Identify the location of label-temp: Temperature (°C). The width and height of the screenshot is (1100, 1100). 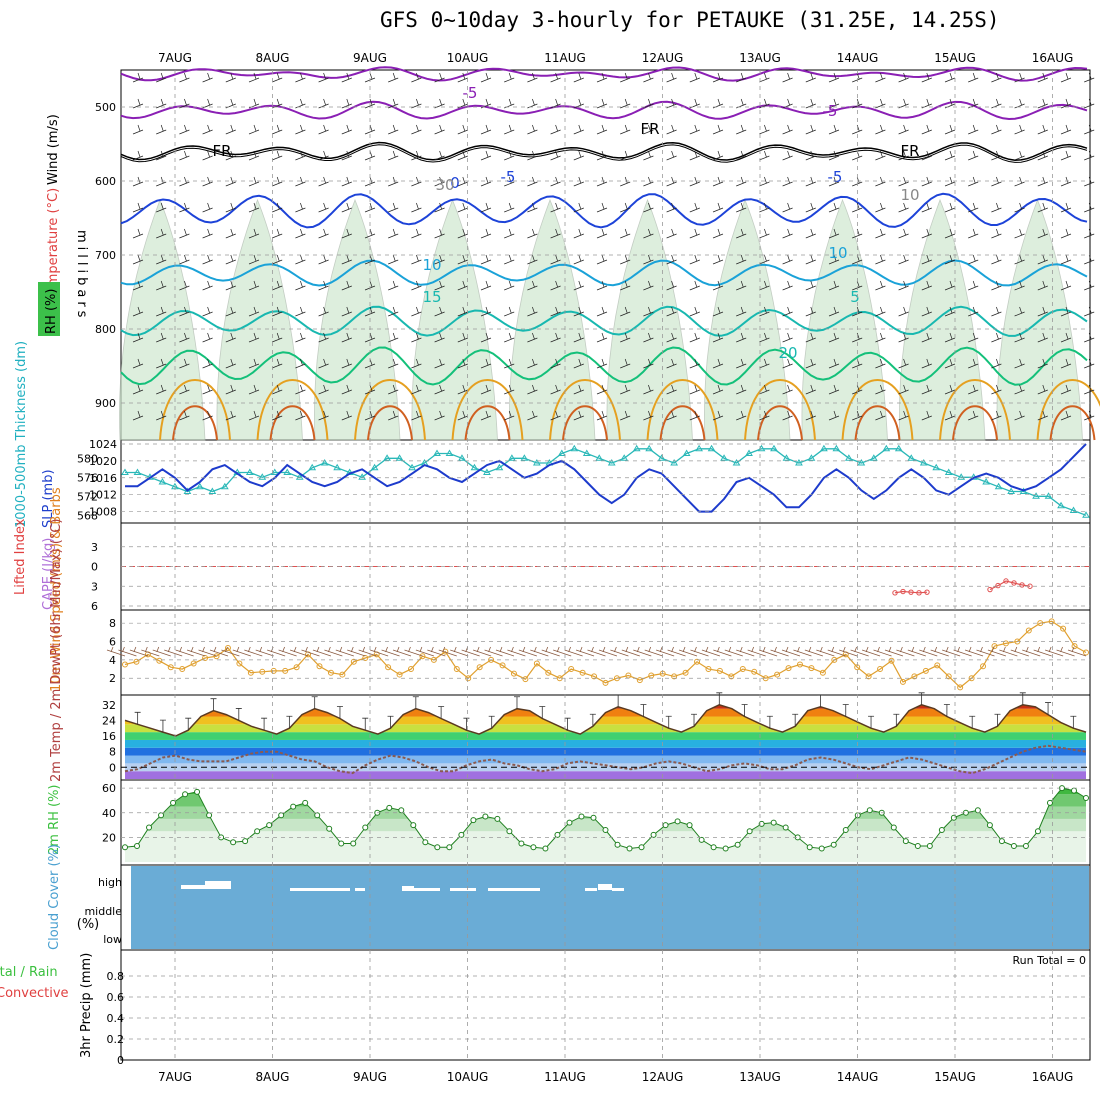
(53, 244).